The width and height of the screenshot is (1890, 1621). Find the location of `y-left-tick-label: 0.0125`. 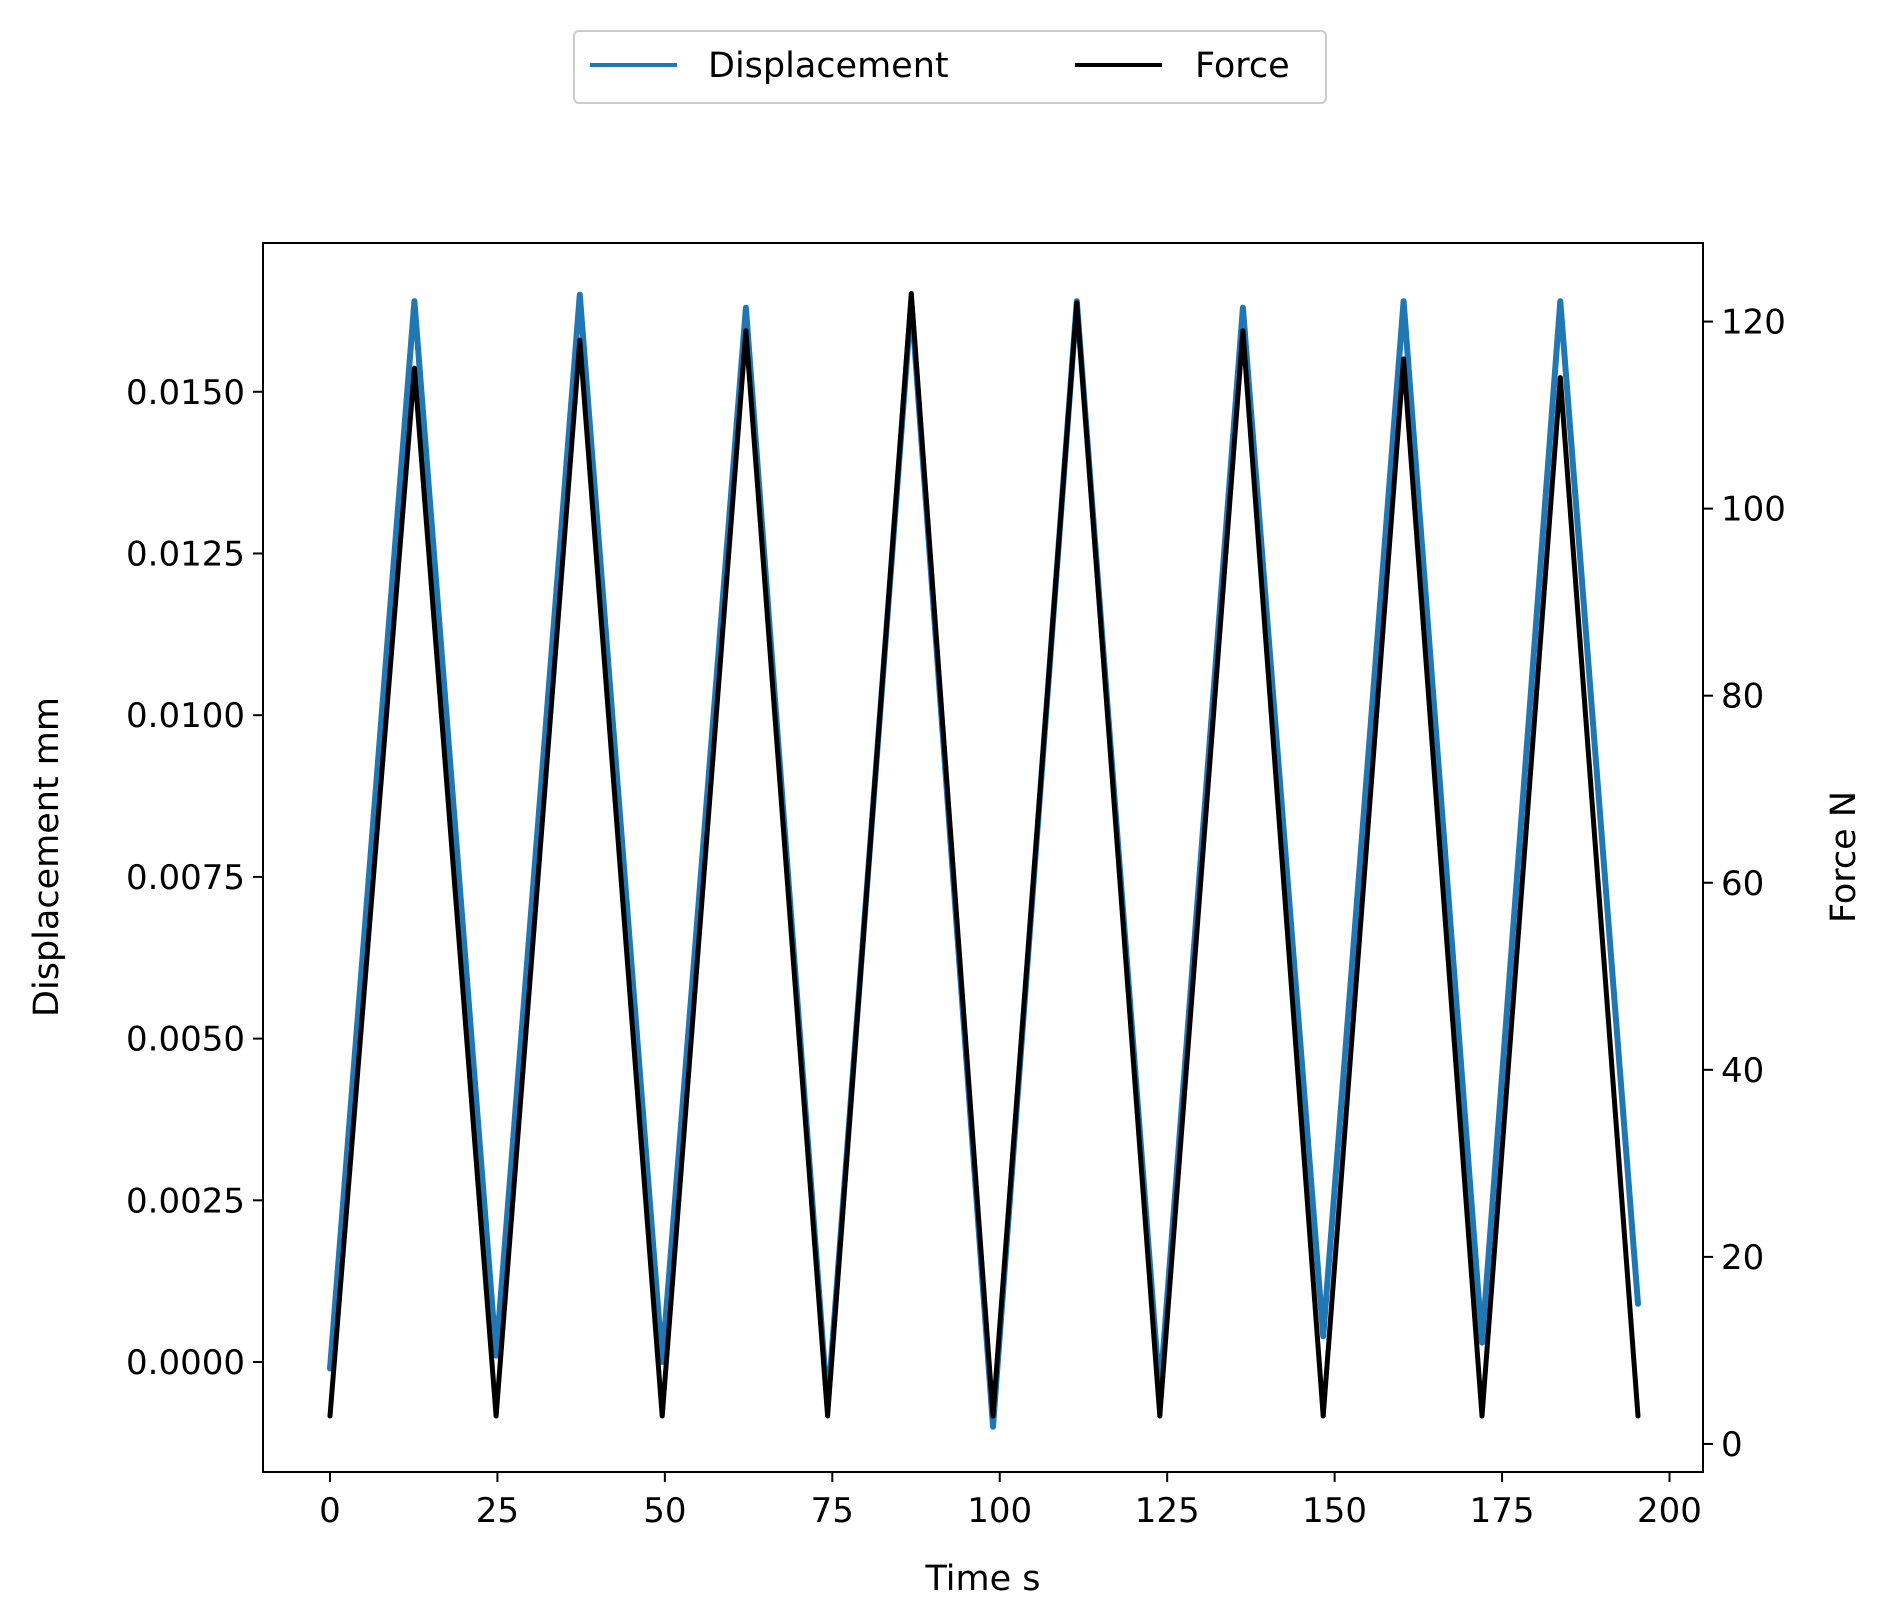

y-left-tick-label: 0.0125 is located at coordinates (185, 554).